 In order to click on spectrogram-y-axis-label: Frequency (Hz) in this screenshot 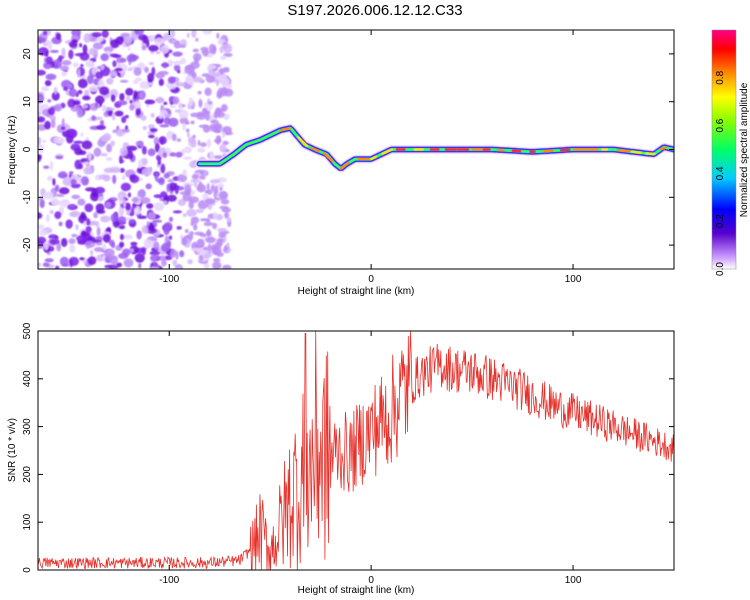, I will do `click(12, 150)`.